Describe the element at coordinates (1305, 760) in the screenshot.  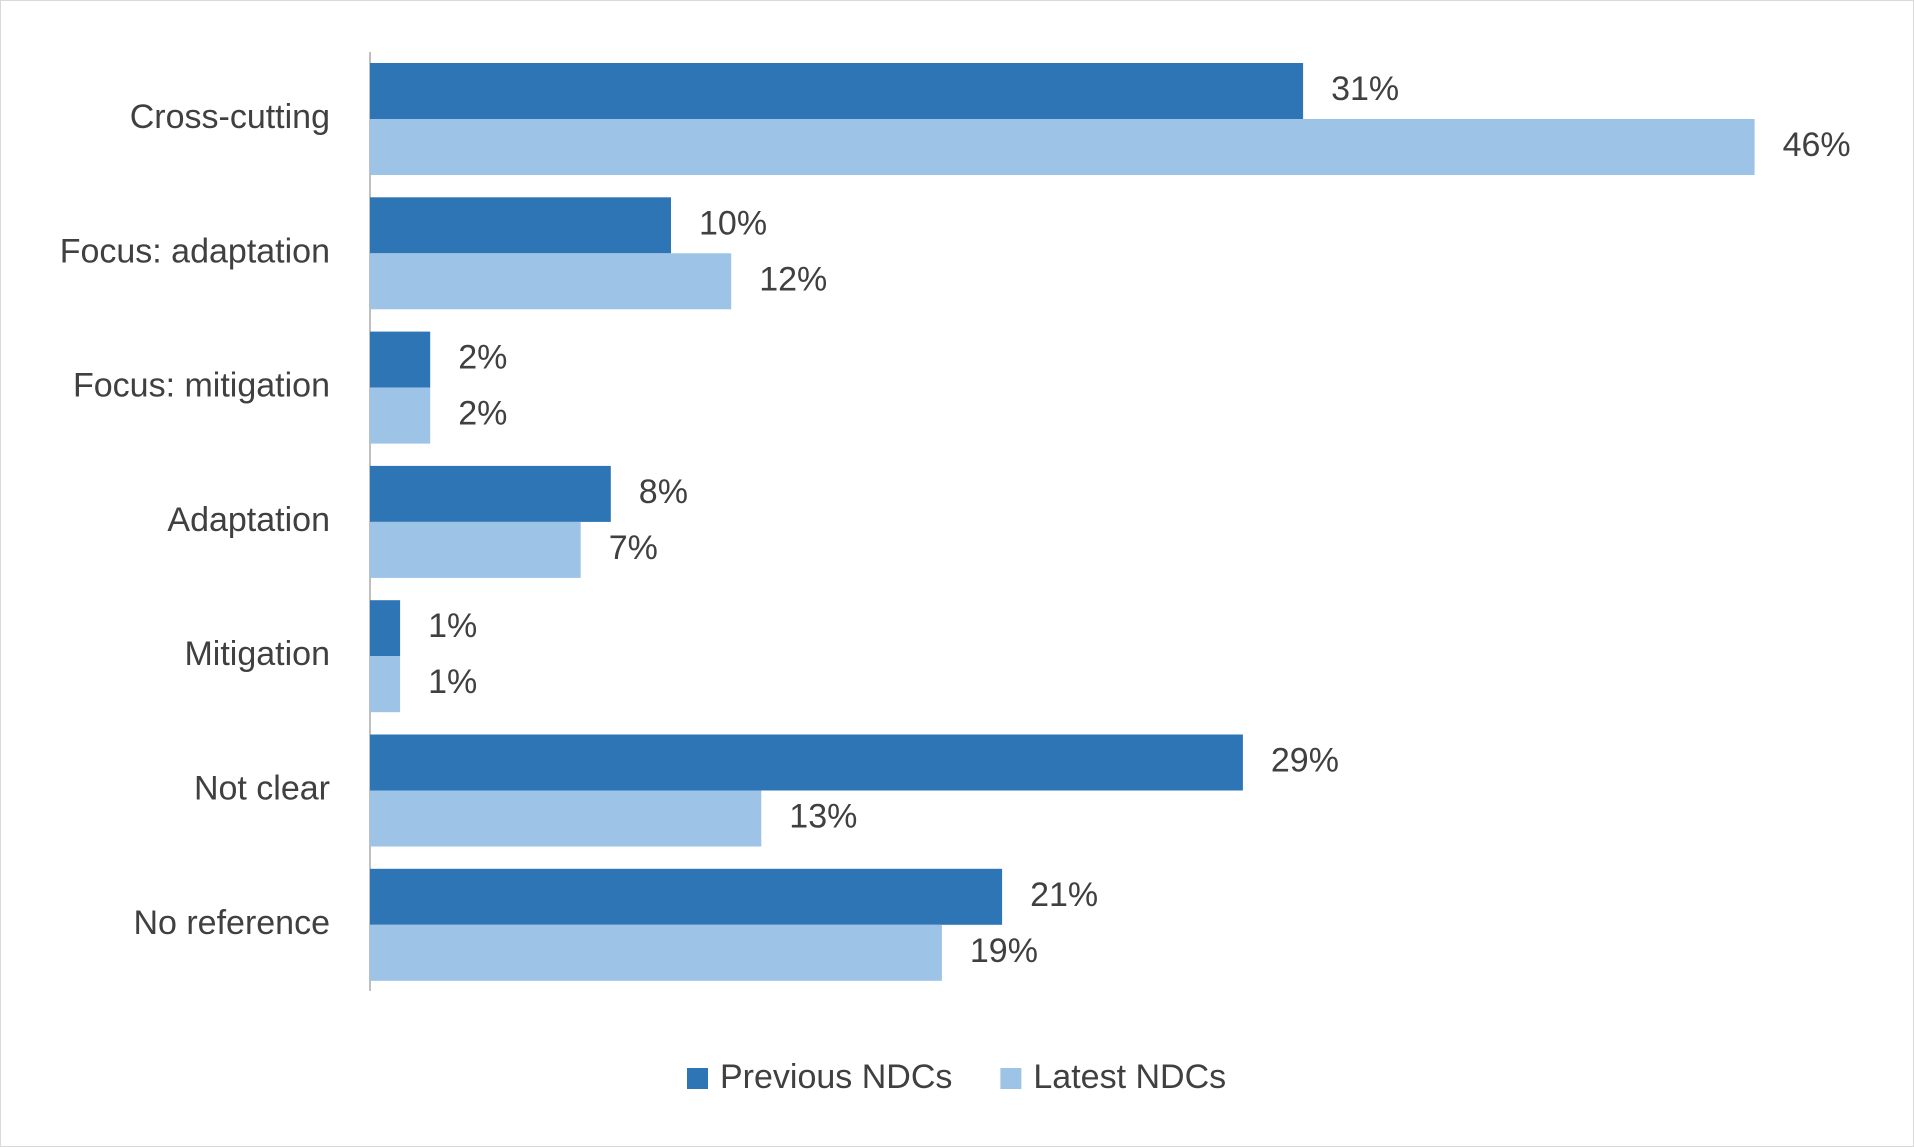
I see `data-label: 29%` at that location.